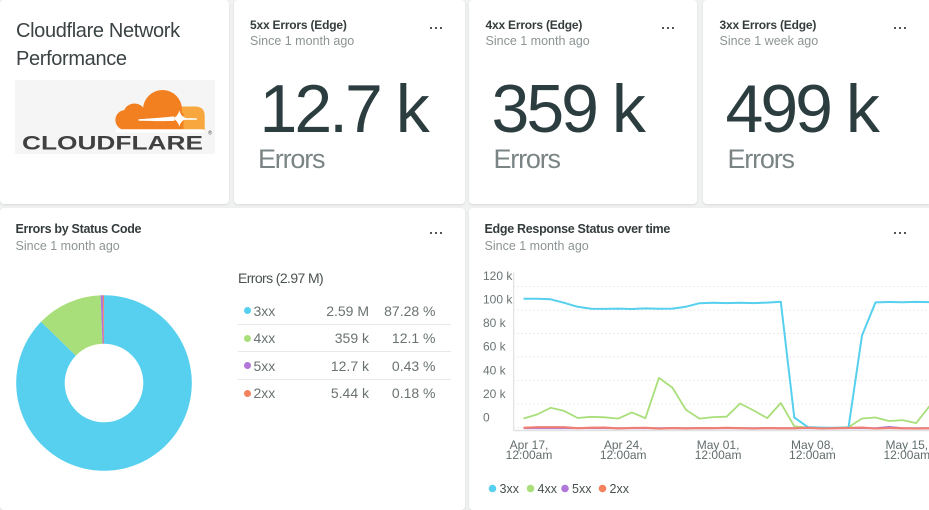  Describe the element at coordinates (112, 144) in the screenshot. I see `svg-text: CLOUDFLARE` at that location.